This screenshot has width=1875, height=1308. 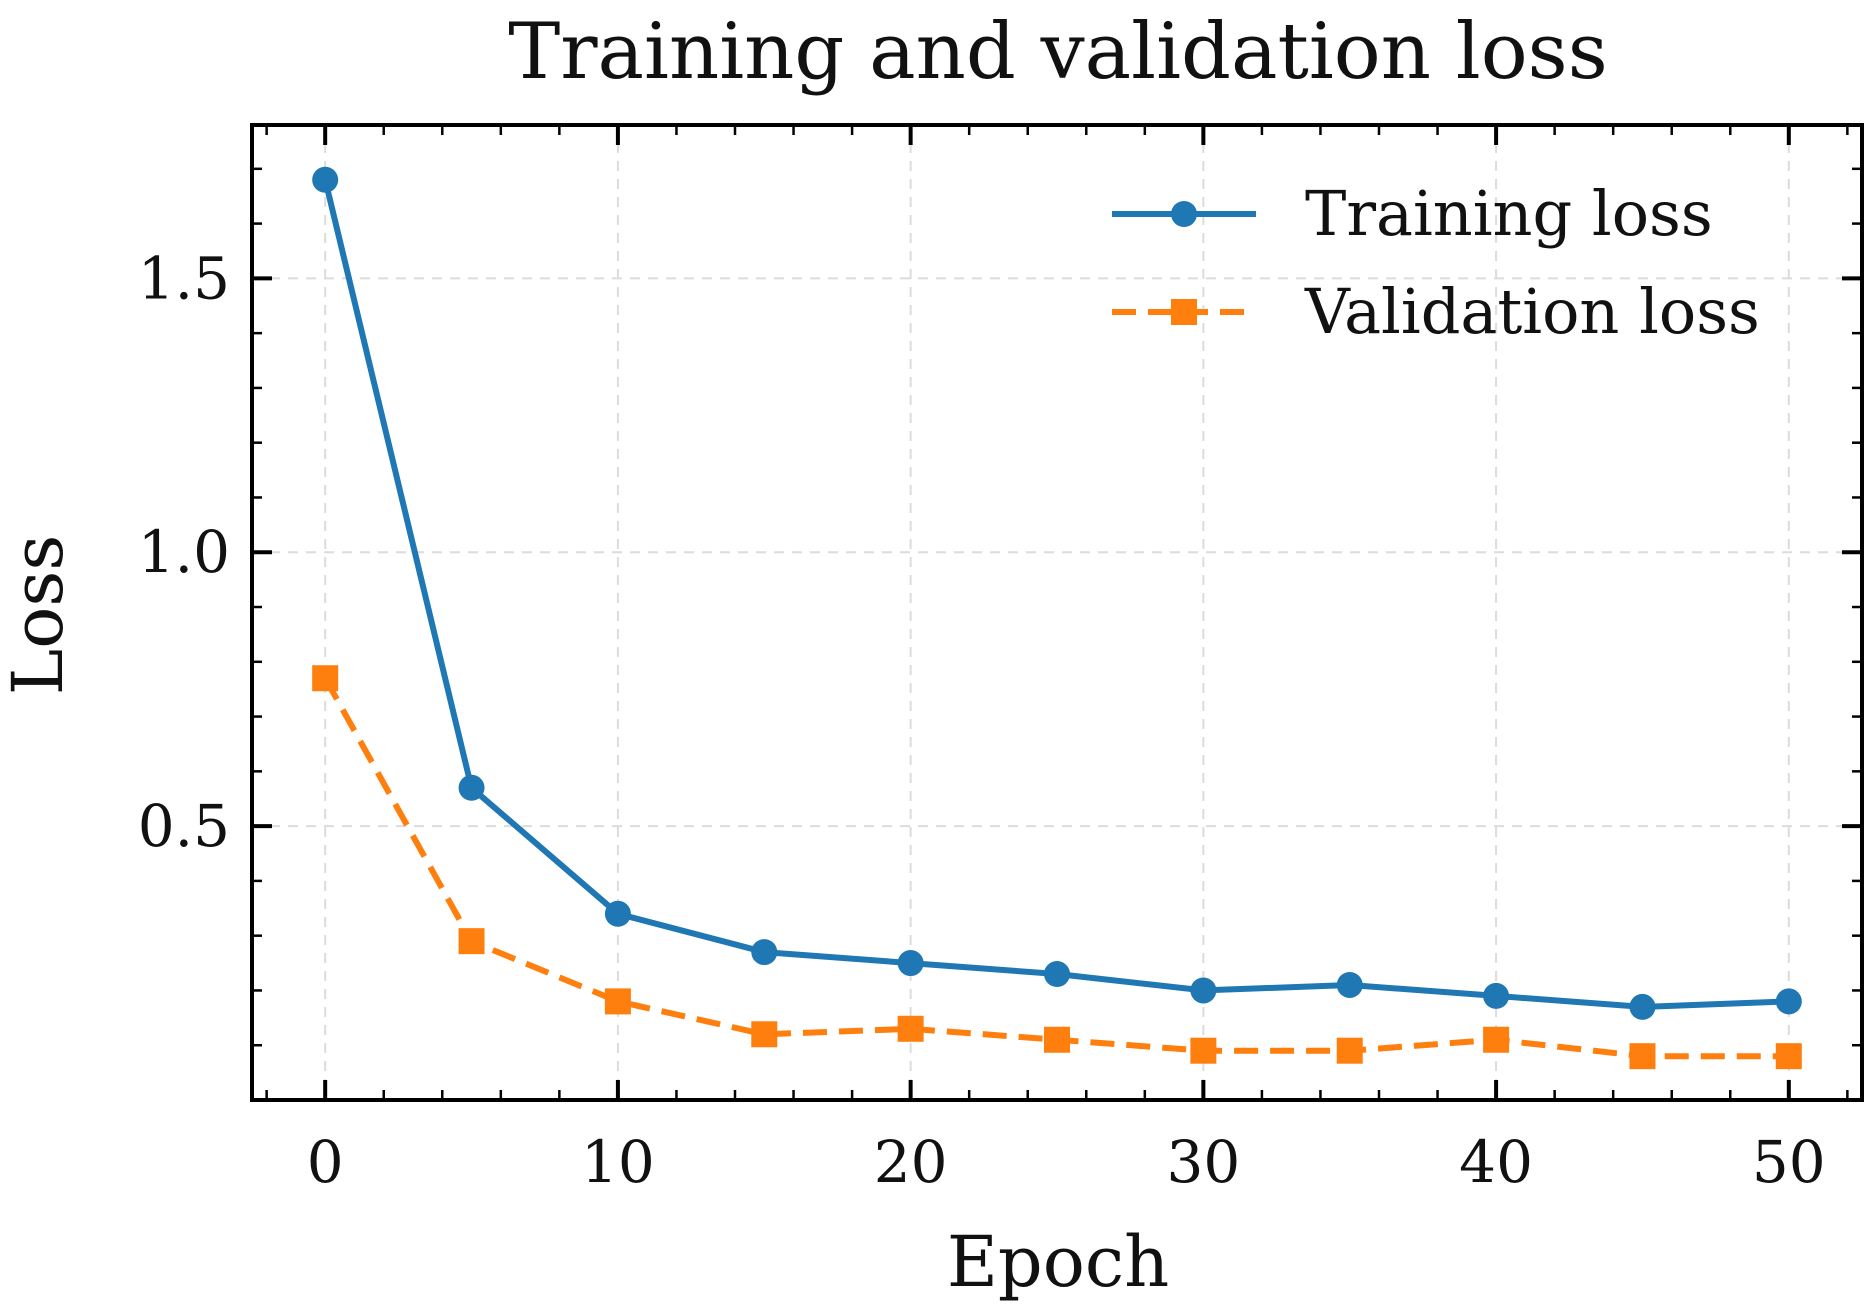 What do you see at coordinates (184, 278) in the screenshot?
I see `y-tick-label: 1.5` at bounding box center [184, 278].